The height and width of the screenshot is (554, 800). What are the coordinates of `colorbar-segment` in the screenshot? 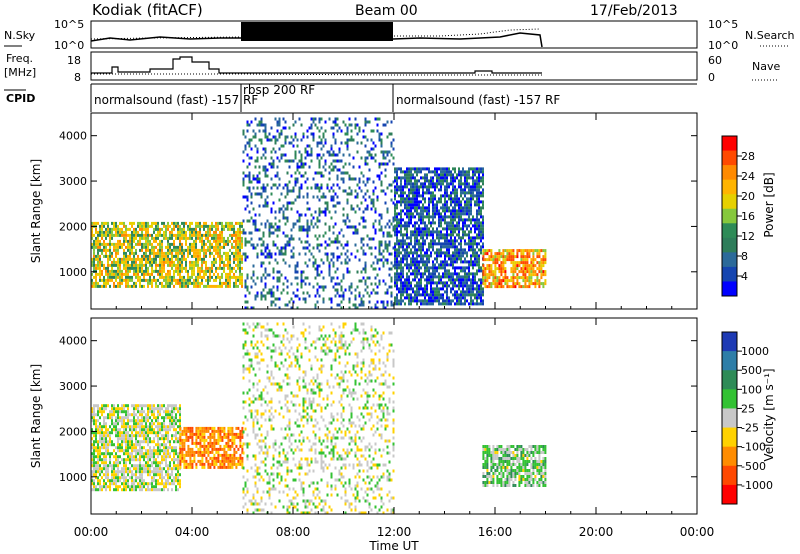 It's located at (729, 216).